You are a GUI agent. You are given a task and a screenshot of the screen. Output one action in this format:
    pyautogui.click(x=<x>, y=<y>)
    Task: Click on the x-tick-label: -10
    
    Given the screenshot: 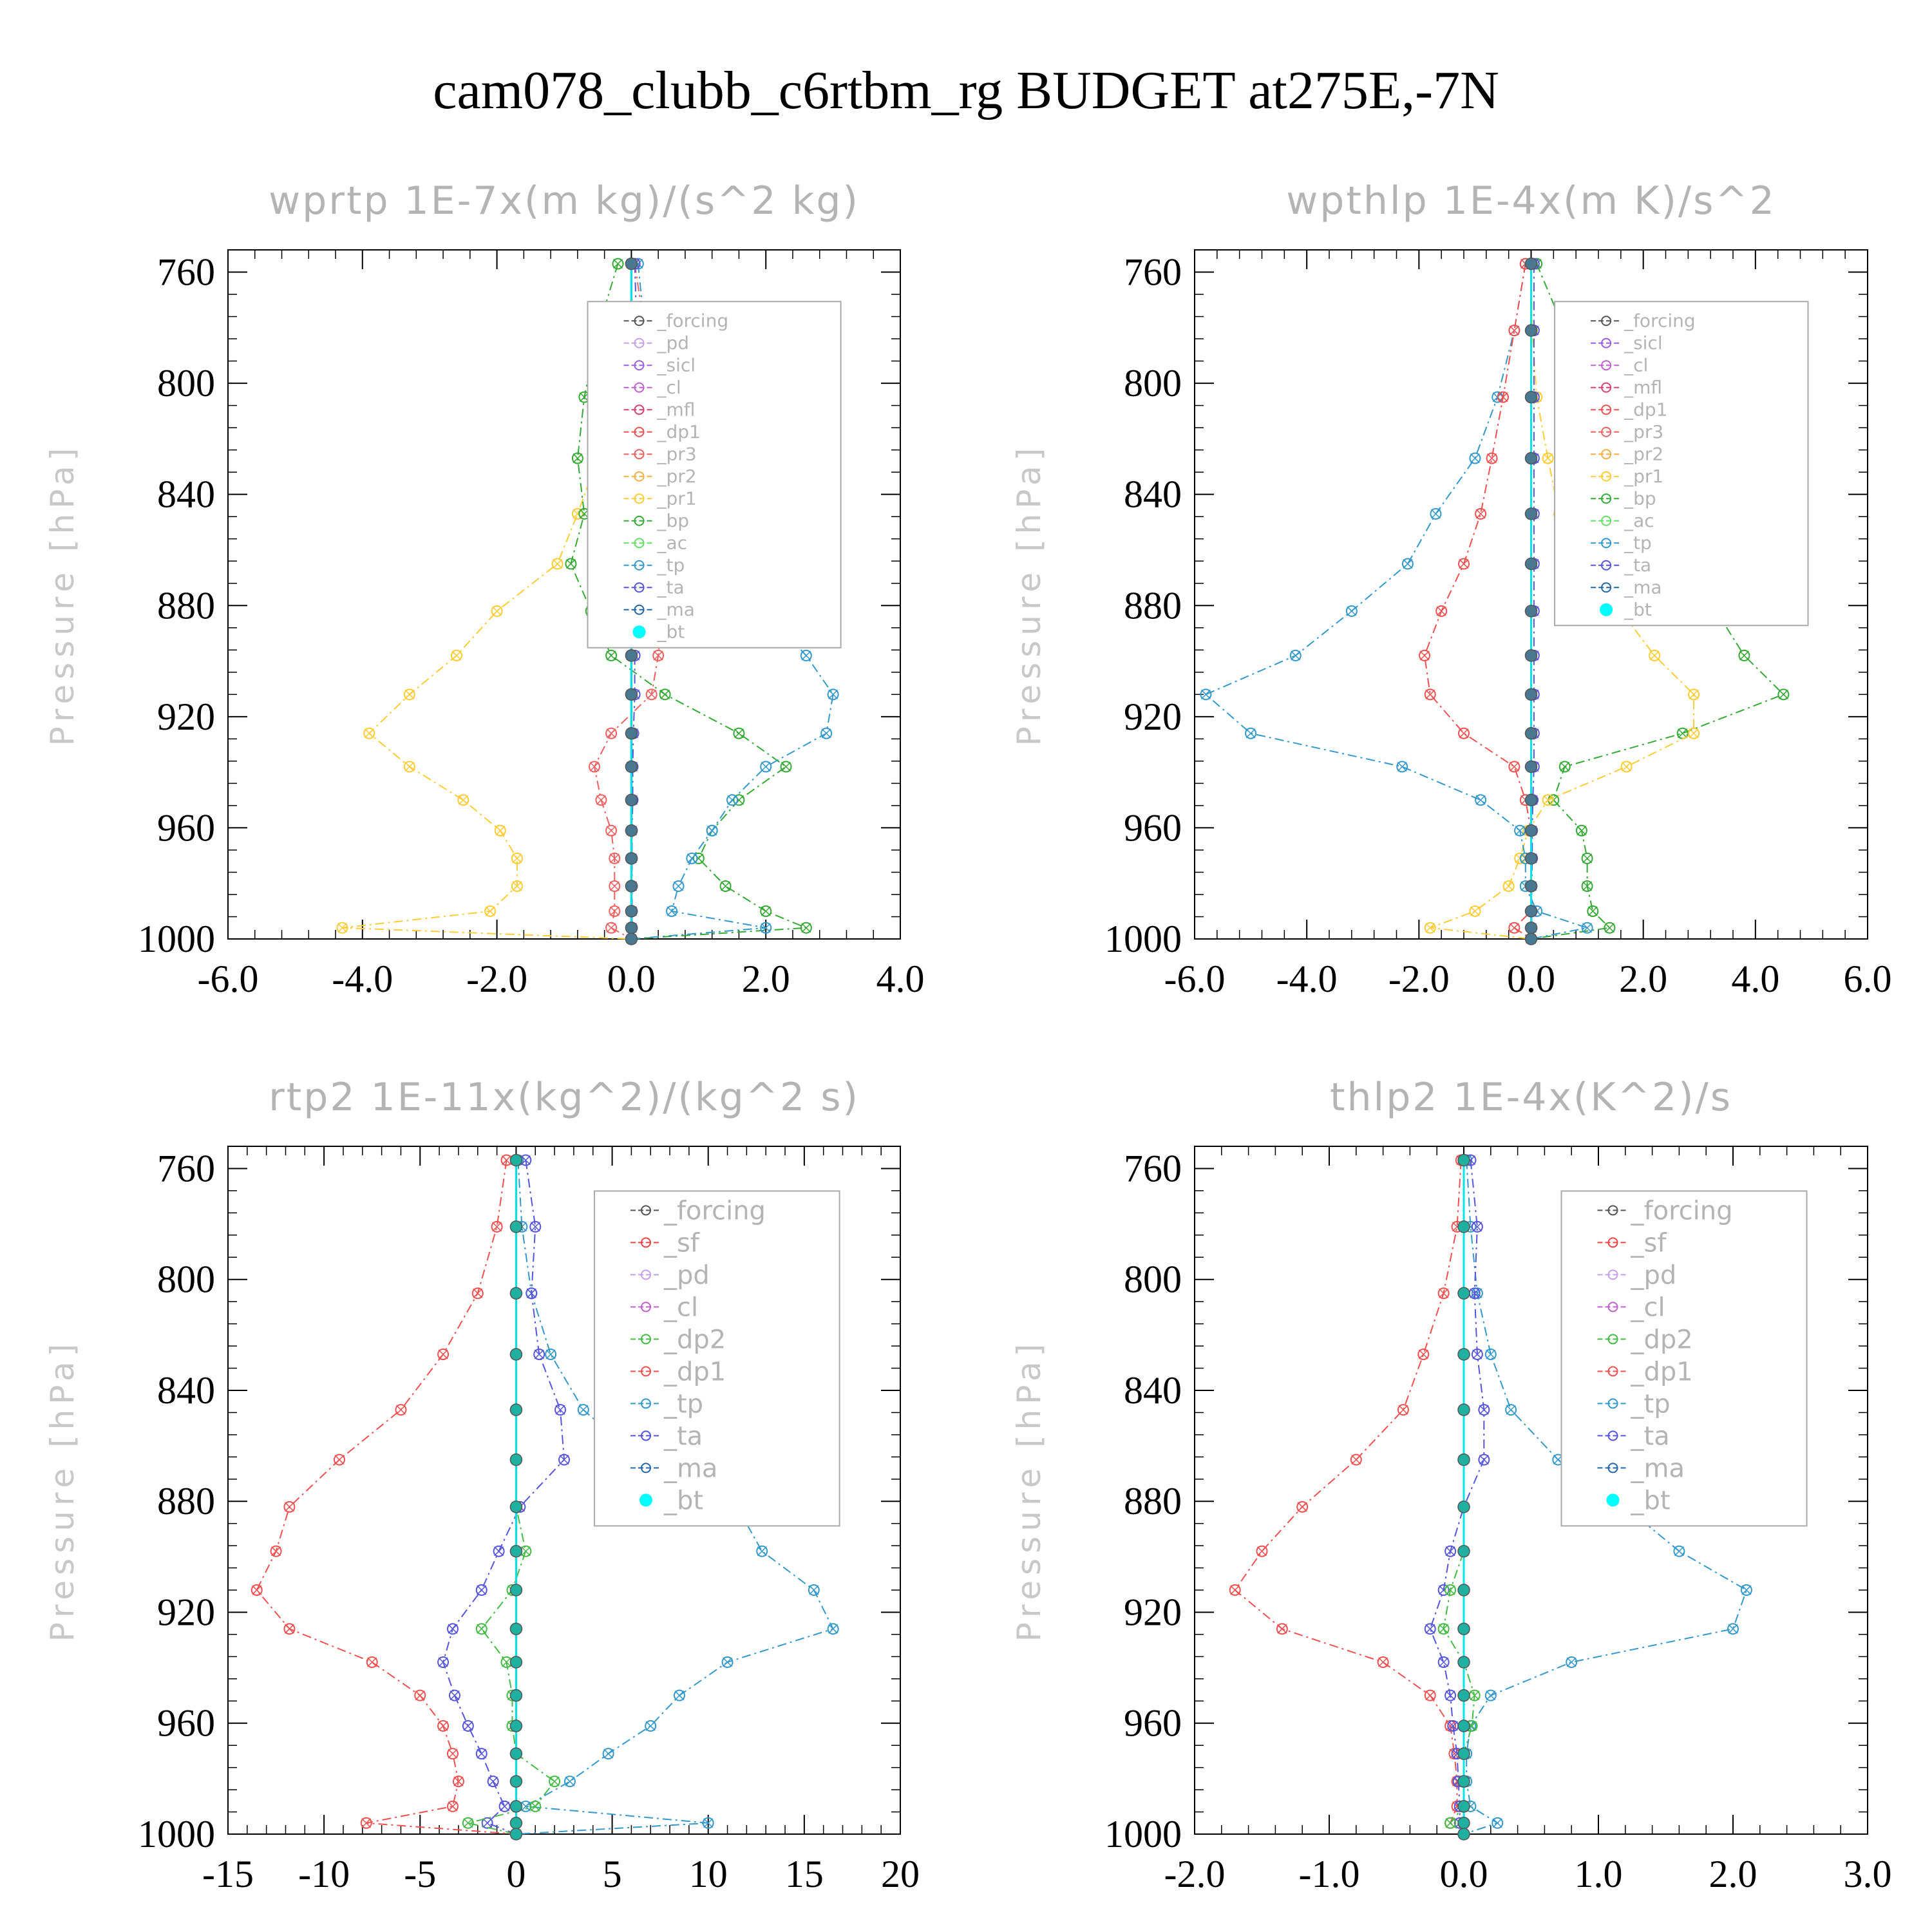 What is the action you would take?
    pyautogui.click(x=324, y=1874)
    